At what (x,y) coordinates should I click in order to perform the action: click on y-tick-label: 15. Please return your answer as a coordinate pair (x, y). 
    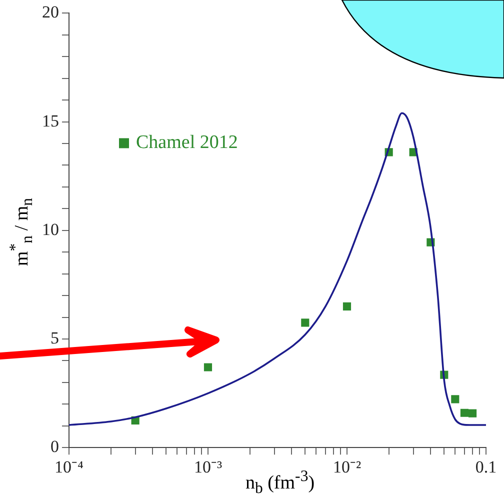
    Looking at the image, I should click on (50, 120).